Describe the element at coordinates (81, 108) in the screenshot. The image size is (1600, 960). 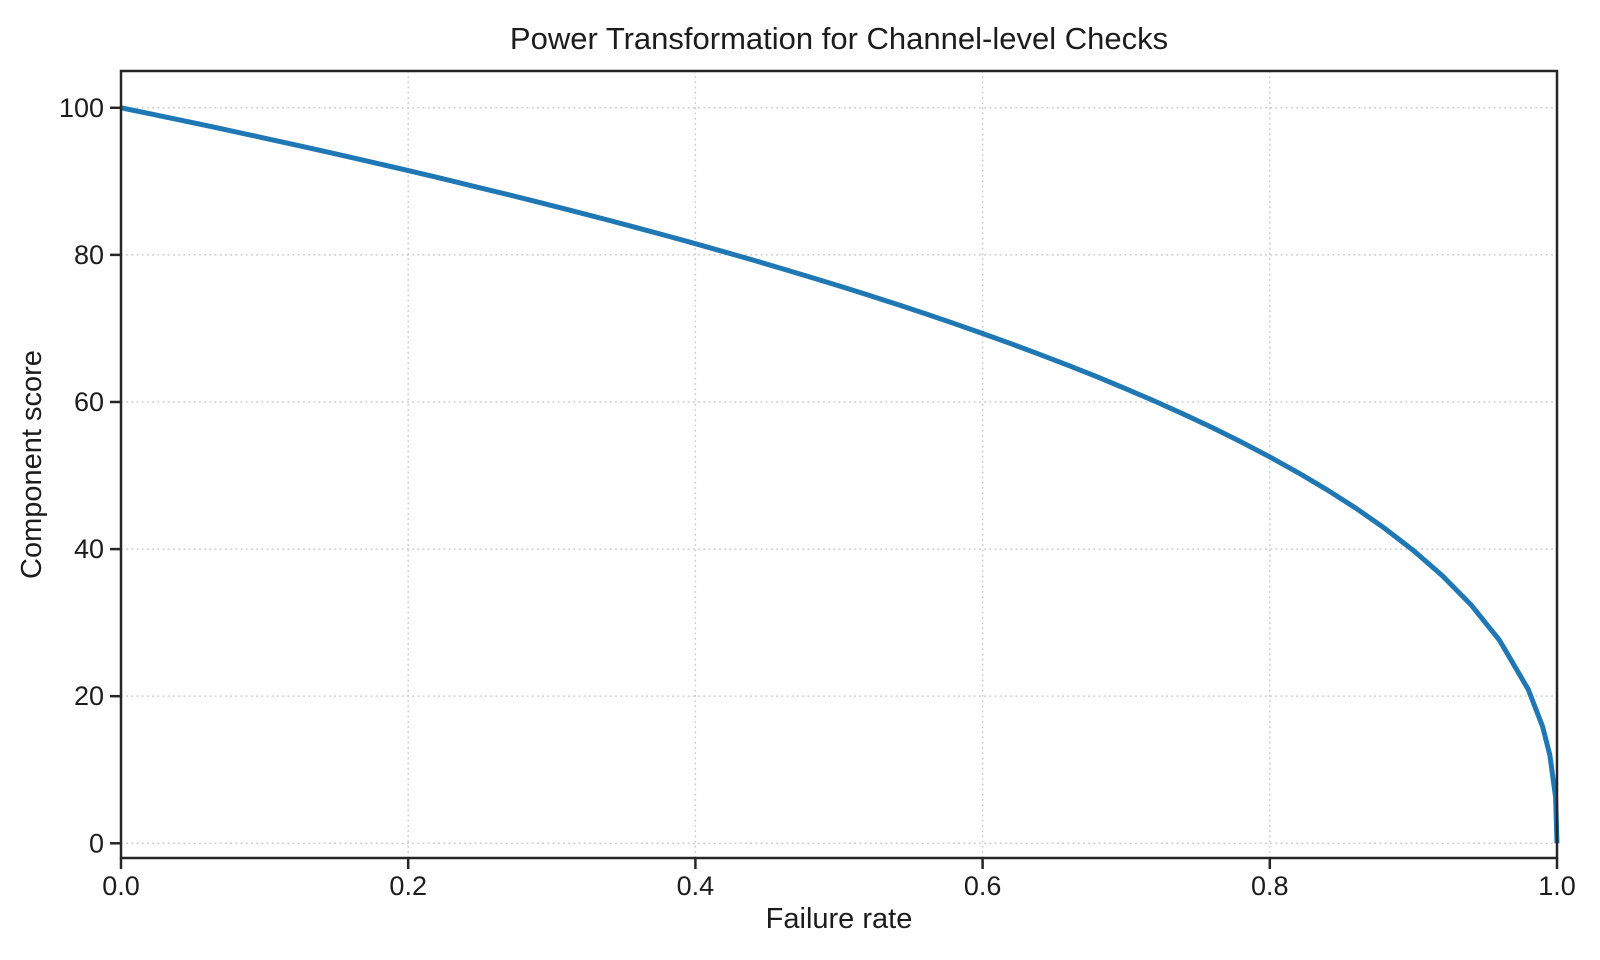
I see `y-tick-label: 100` at that location.